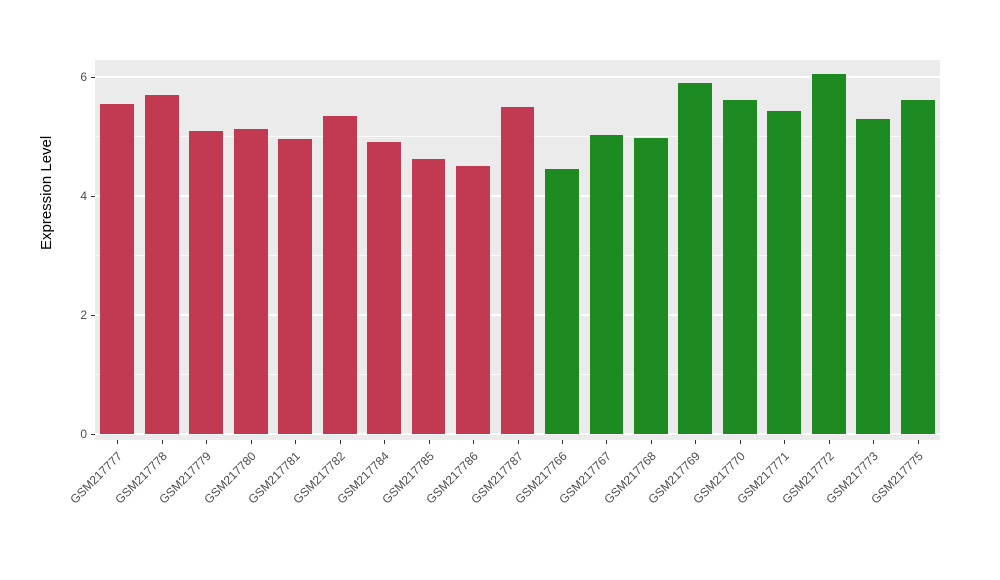  Describe the element at coordinates (517, 270) in the screenshot. I see `bar-GSM217787` at that location.